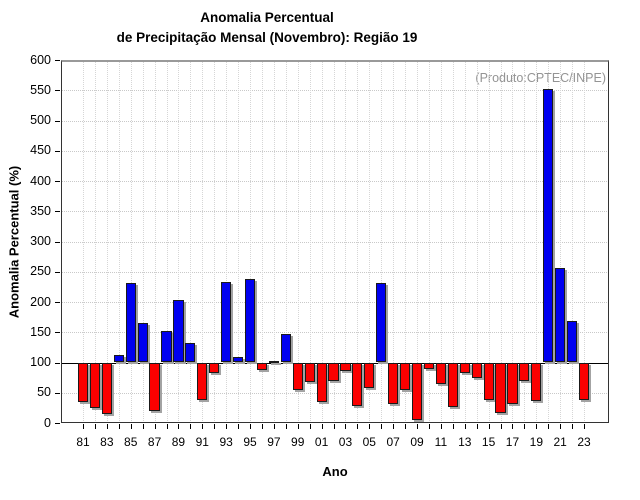 Image resolution: width=640 pixels, height=500 pixels. What do you see at coordinates (226, 442) in the screenshot?
I see `x-tick-label-93: 93` at bounding box center [226, 442].